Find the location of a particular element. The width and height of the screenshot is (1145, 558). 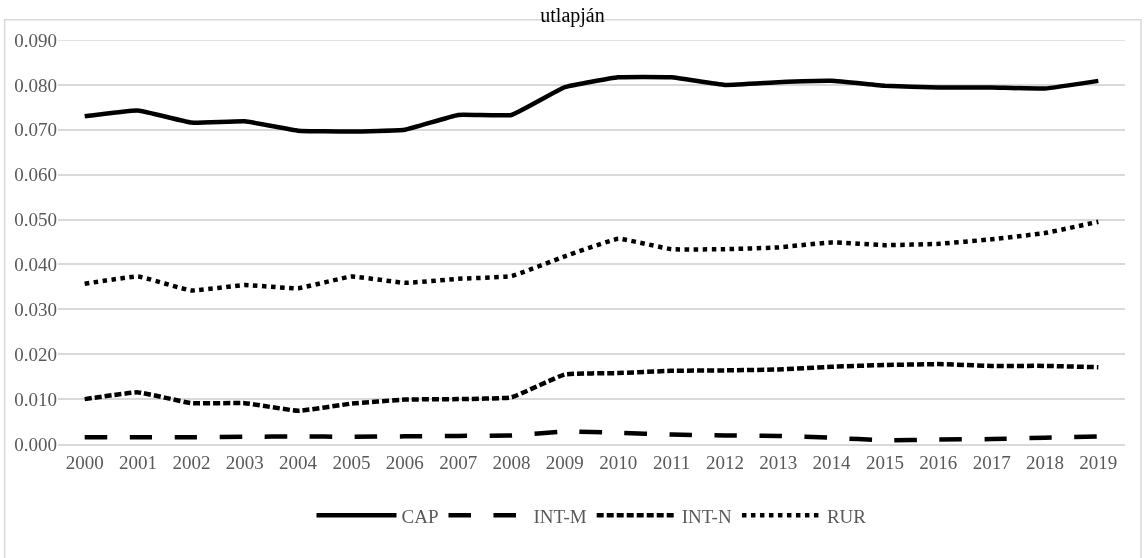

x-tick-label: 2013 is located at coordinates (778, 462).